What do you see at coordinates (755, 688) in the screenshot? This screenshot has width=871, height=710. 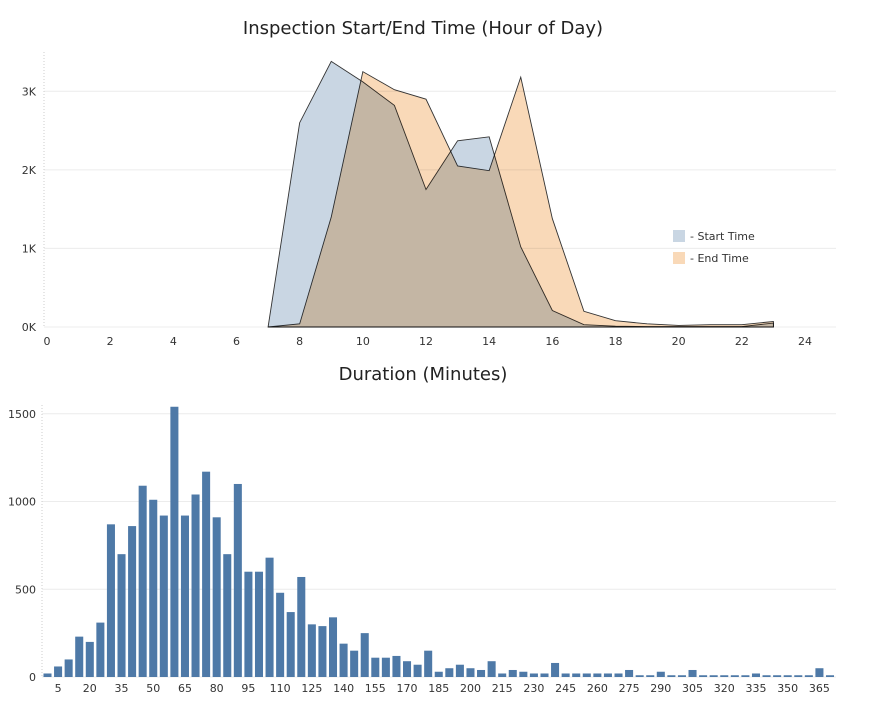 I see `bottom-x-tick-label: 335` at bounding box center [755, 688].